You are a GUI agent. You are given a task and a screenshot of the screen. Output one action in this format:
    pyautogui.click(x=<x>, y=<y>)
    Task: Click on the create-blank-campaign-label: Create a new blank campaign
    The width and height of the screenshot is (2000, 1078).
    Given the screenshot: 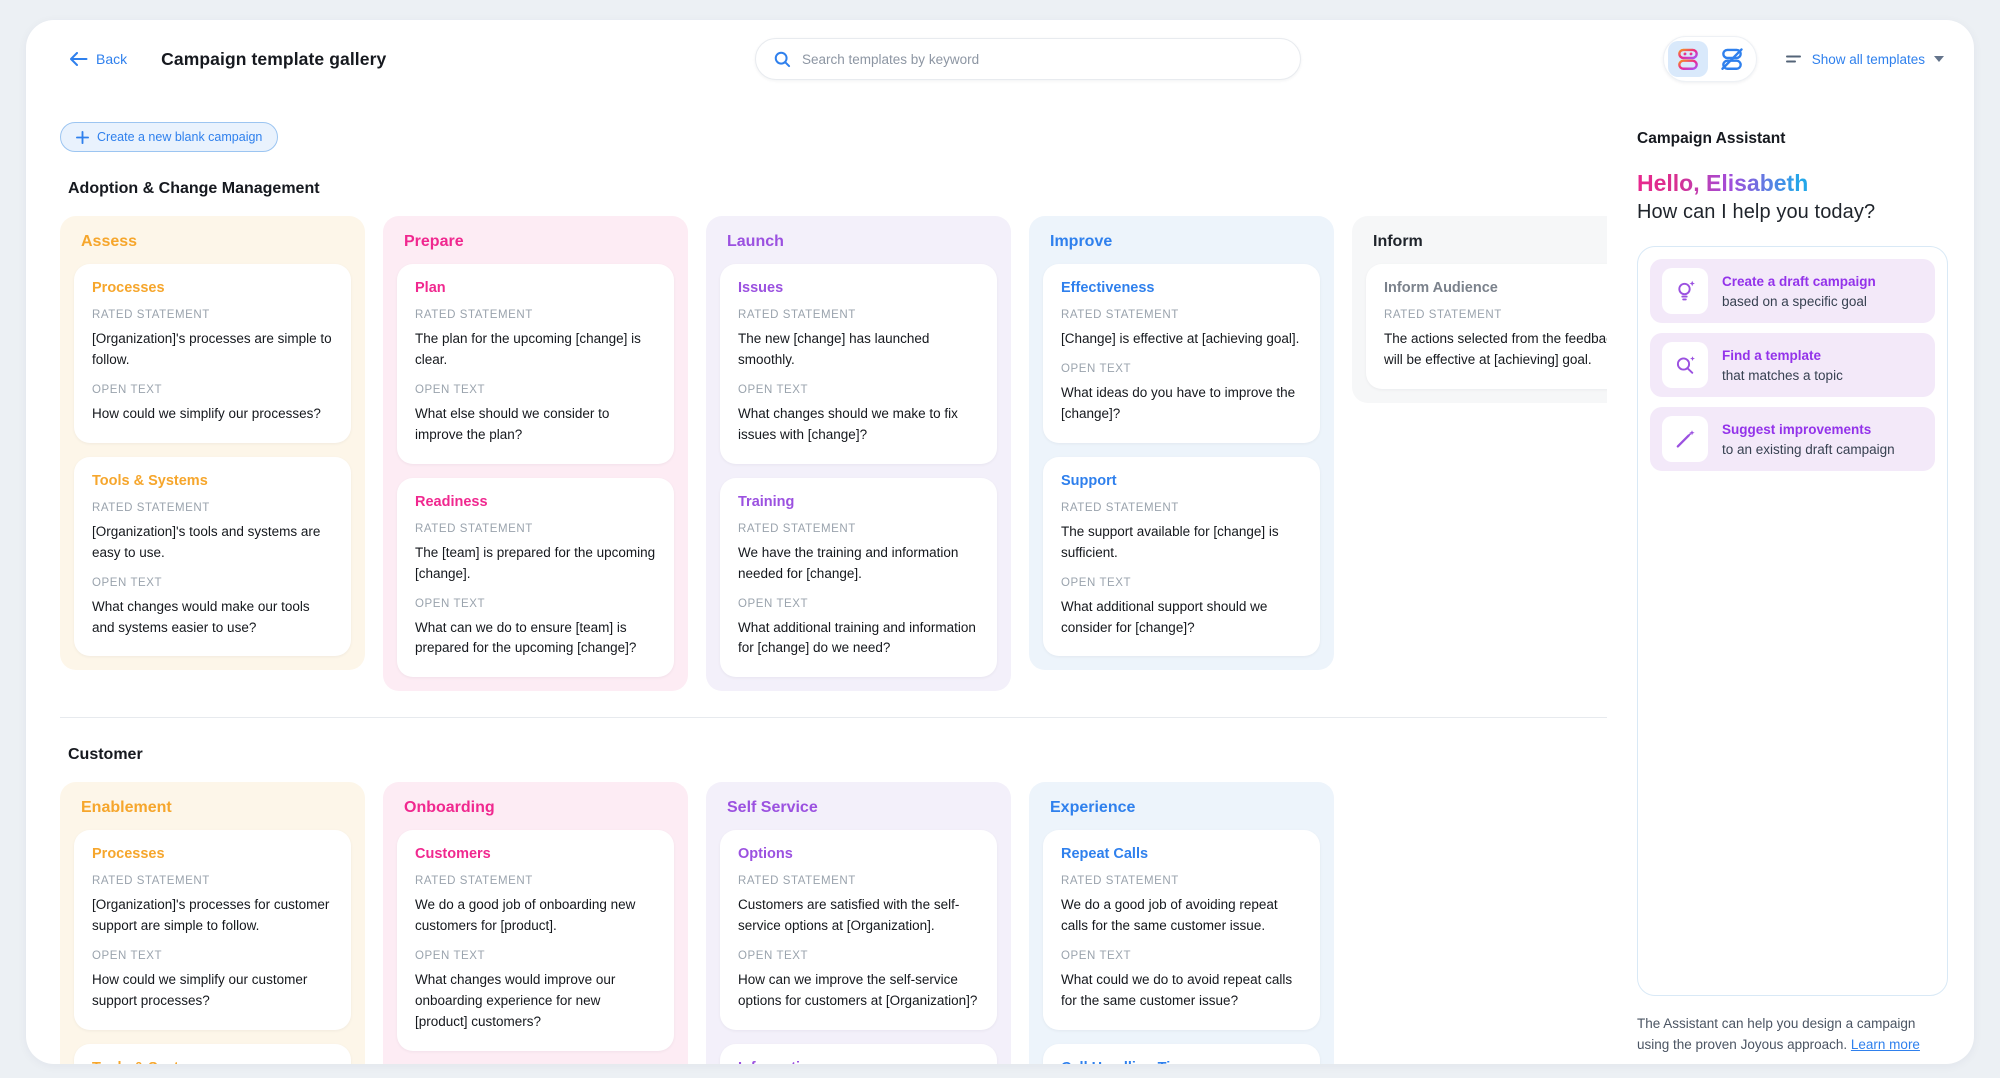 What is the action you would take?
    pyautogui.click(x=180, y=137)
    